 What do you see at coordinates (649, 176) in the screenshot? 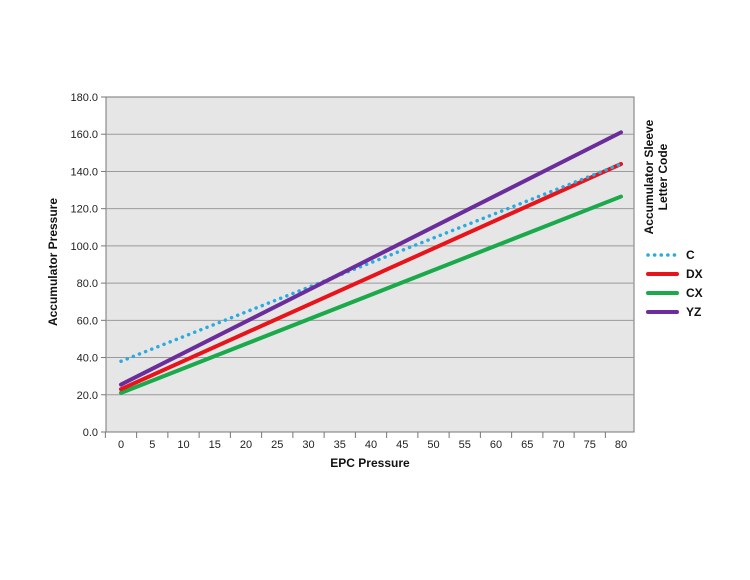
I see `legend-title-line1: Accumulator Sleeve` at bounding box center [649, 176].